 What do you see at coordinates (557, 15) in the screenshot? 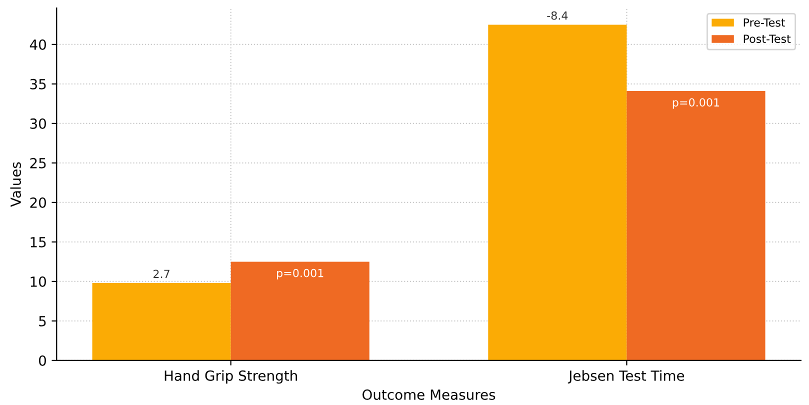
I see `annotation: -8.4` at bounding box center [557, 15].